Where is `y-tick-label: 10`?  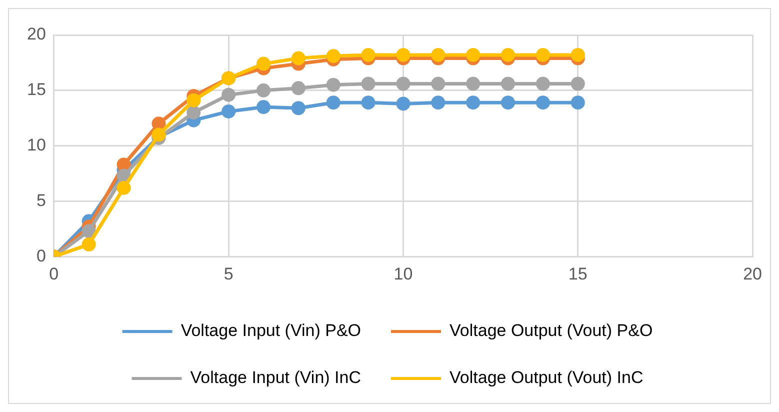
y-tick-label: 10 is located at coordinates (36, 144).